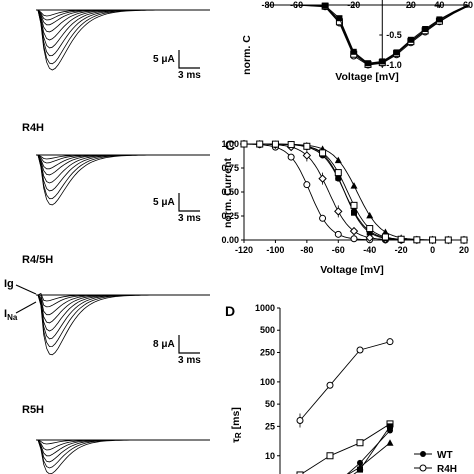  I want to click on c-y-label: norm. Current, so click(228, 193).